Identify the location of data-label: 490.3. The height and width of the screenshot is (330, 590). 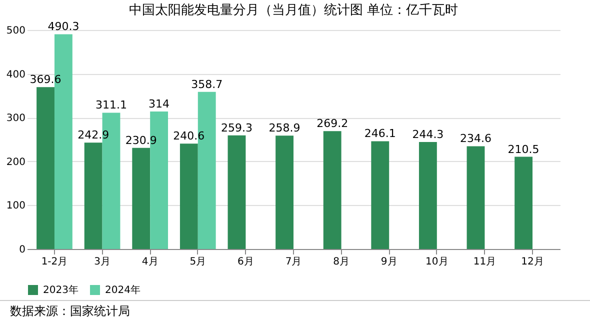
(64, 27).